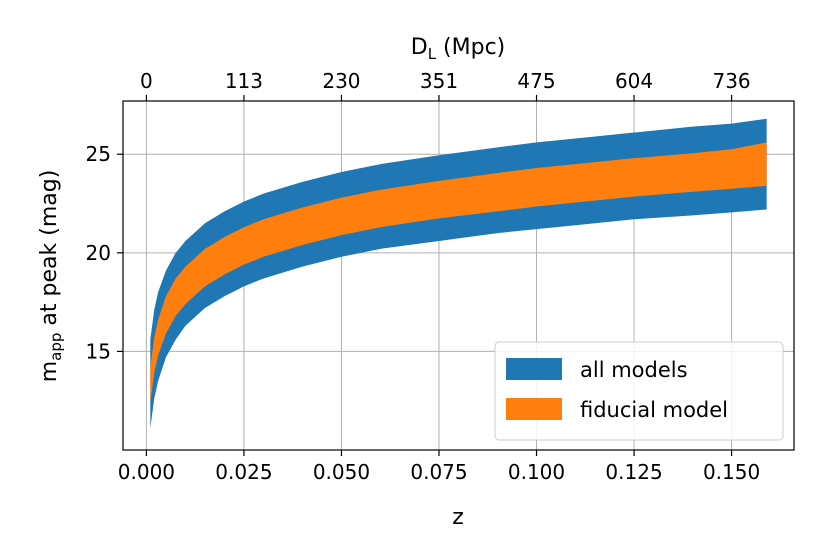 This screenshot has width=830, height=554. I want to click on top-tick-label-0: 0, so click(146, 81).